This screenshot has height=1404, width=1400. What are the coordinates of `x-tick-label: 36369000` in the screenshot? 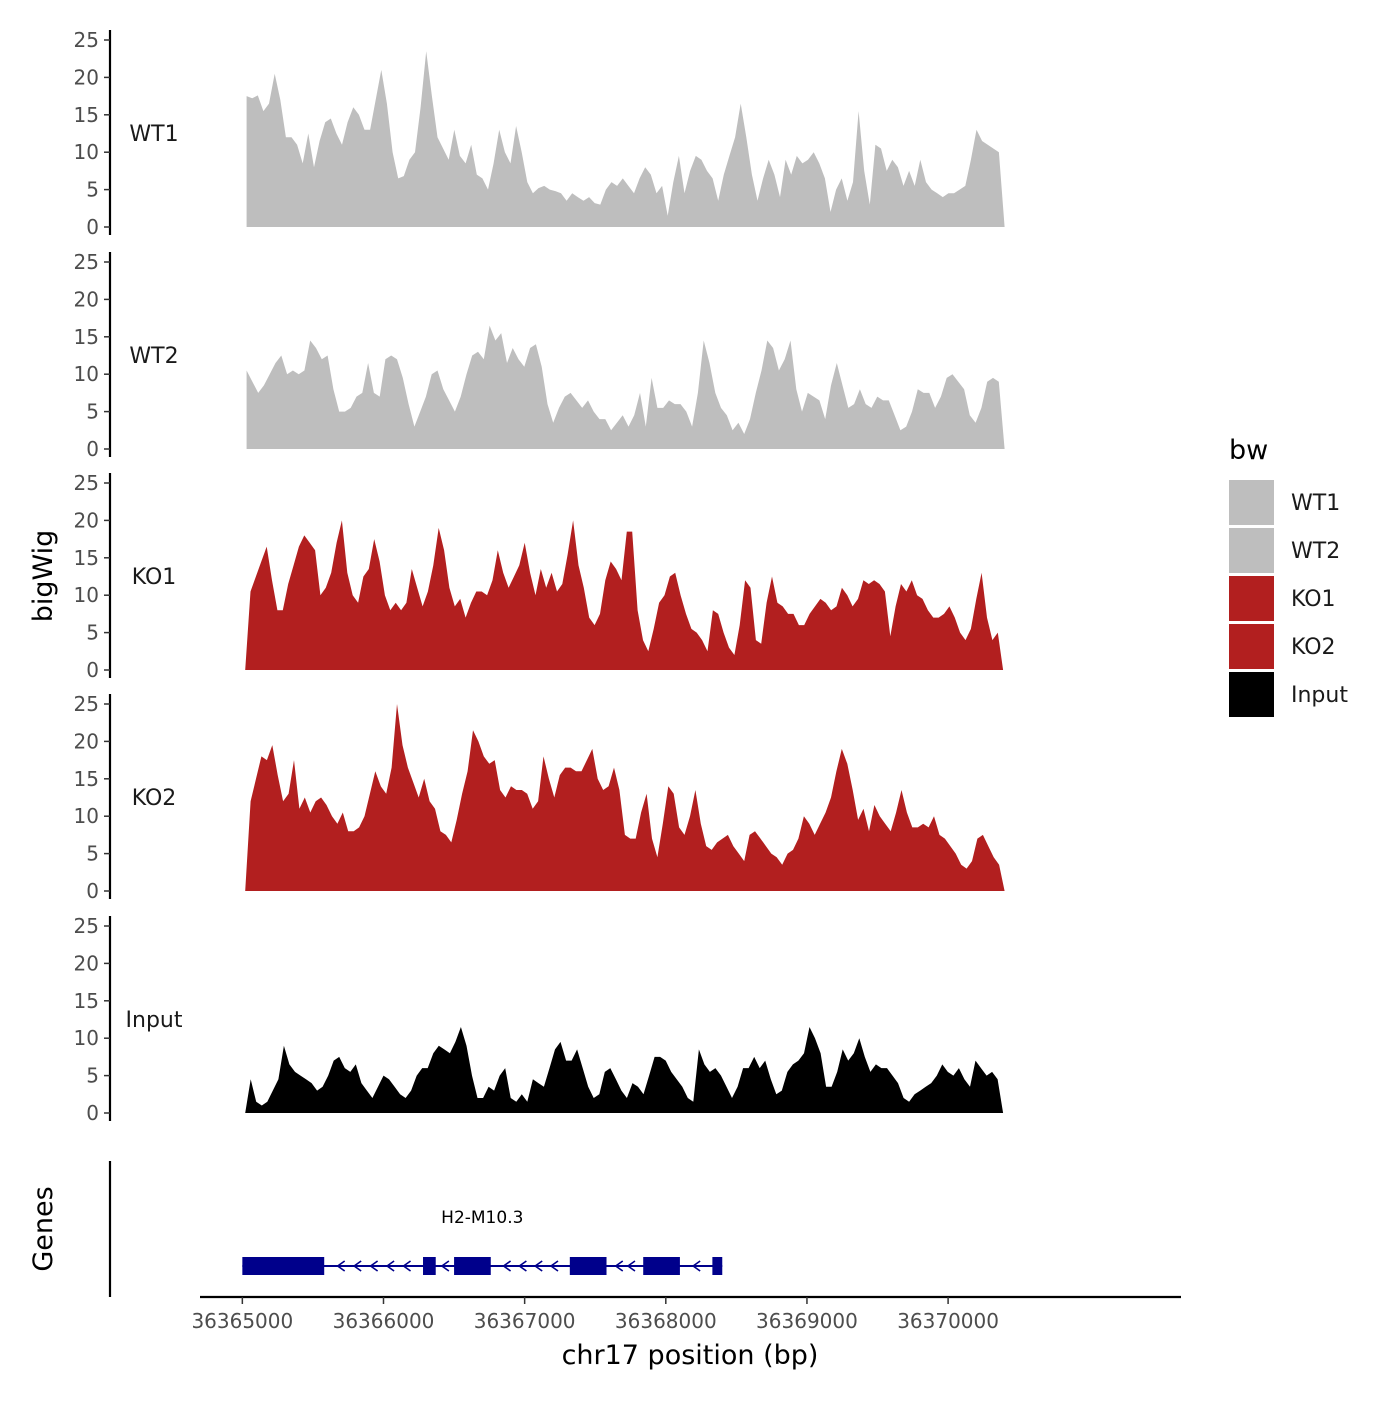 It's located at (807, 1321).